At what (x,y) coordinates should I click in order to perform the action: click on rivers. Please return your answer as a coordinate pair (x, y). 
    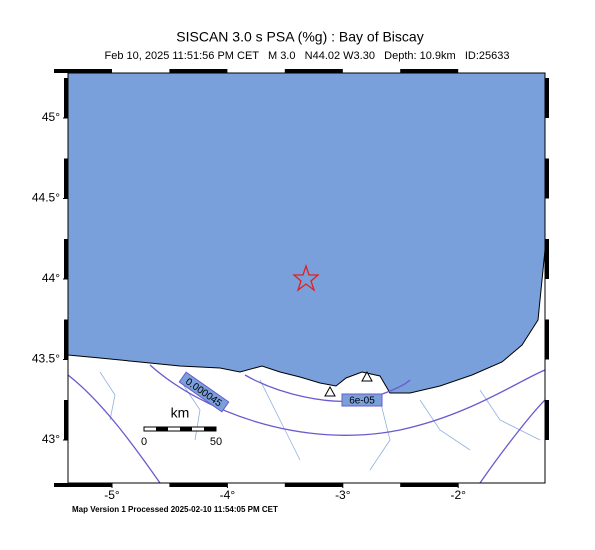
    Looking at the image, I should click on (320, 421).